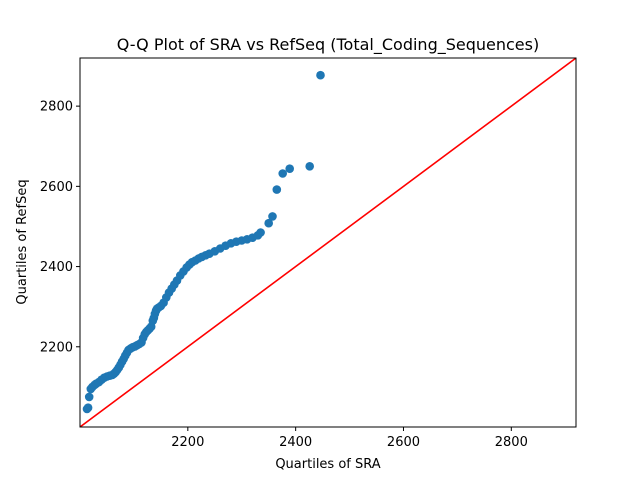  What do you see at coordinates (60, 227) in the screenshot?
I see `y-axis-ticks: 2200 2400 2600 2800` at bounding box center [60, 227].